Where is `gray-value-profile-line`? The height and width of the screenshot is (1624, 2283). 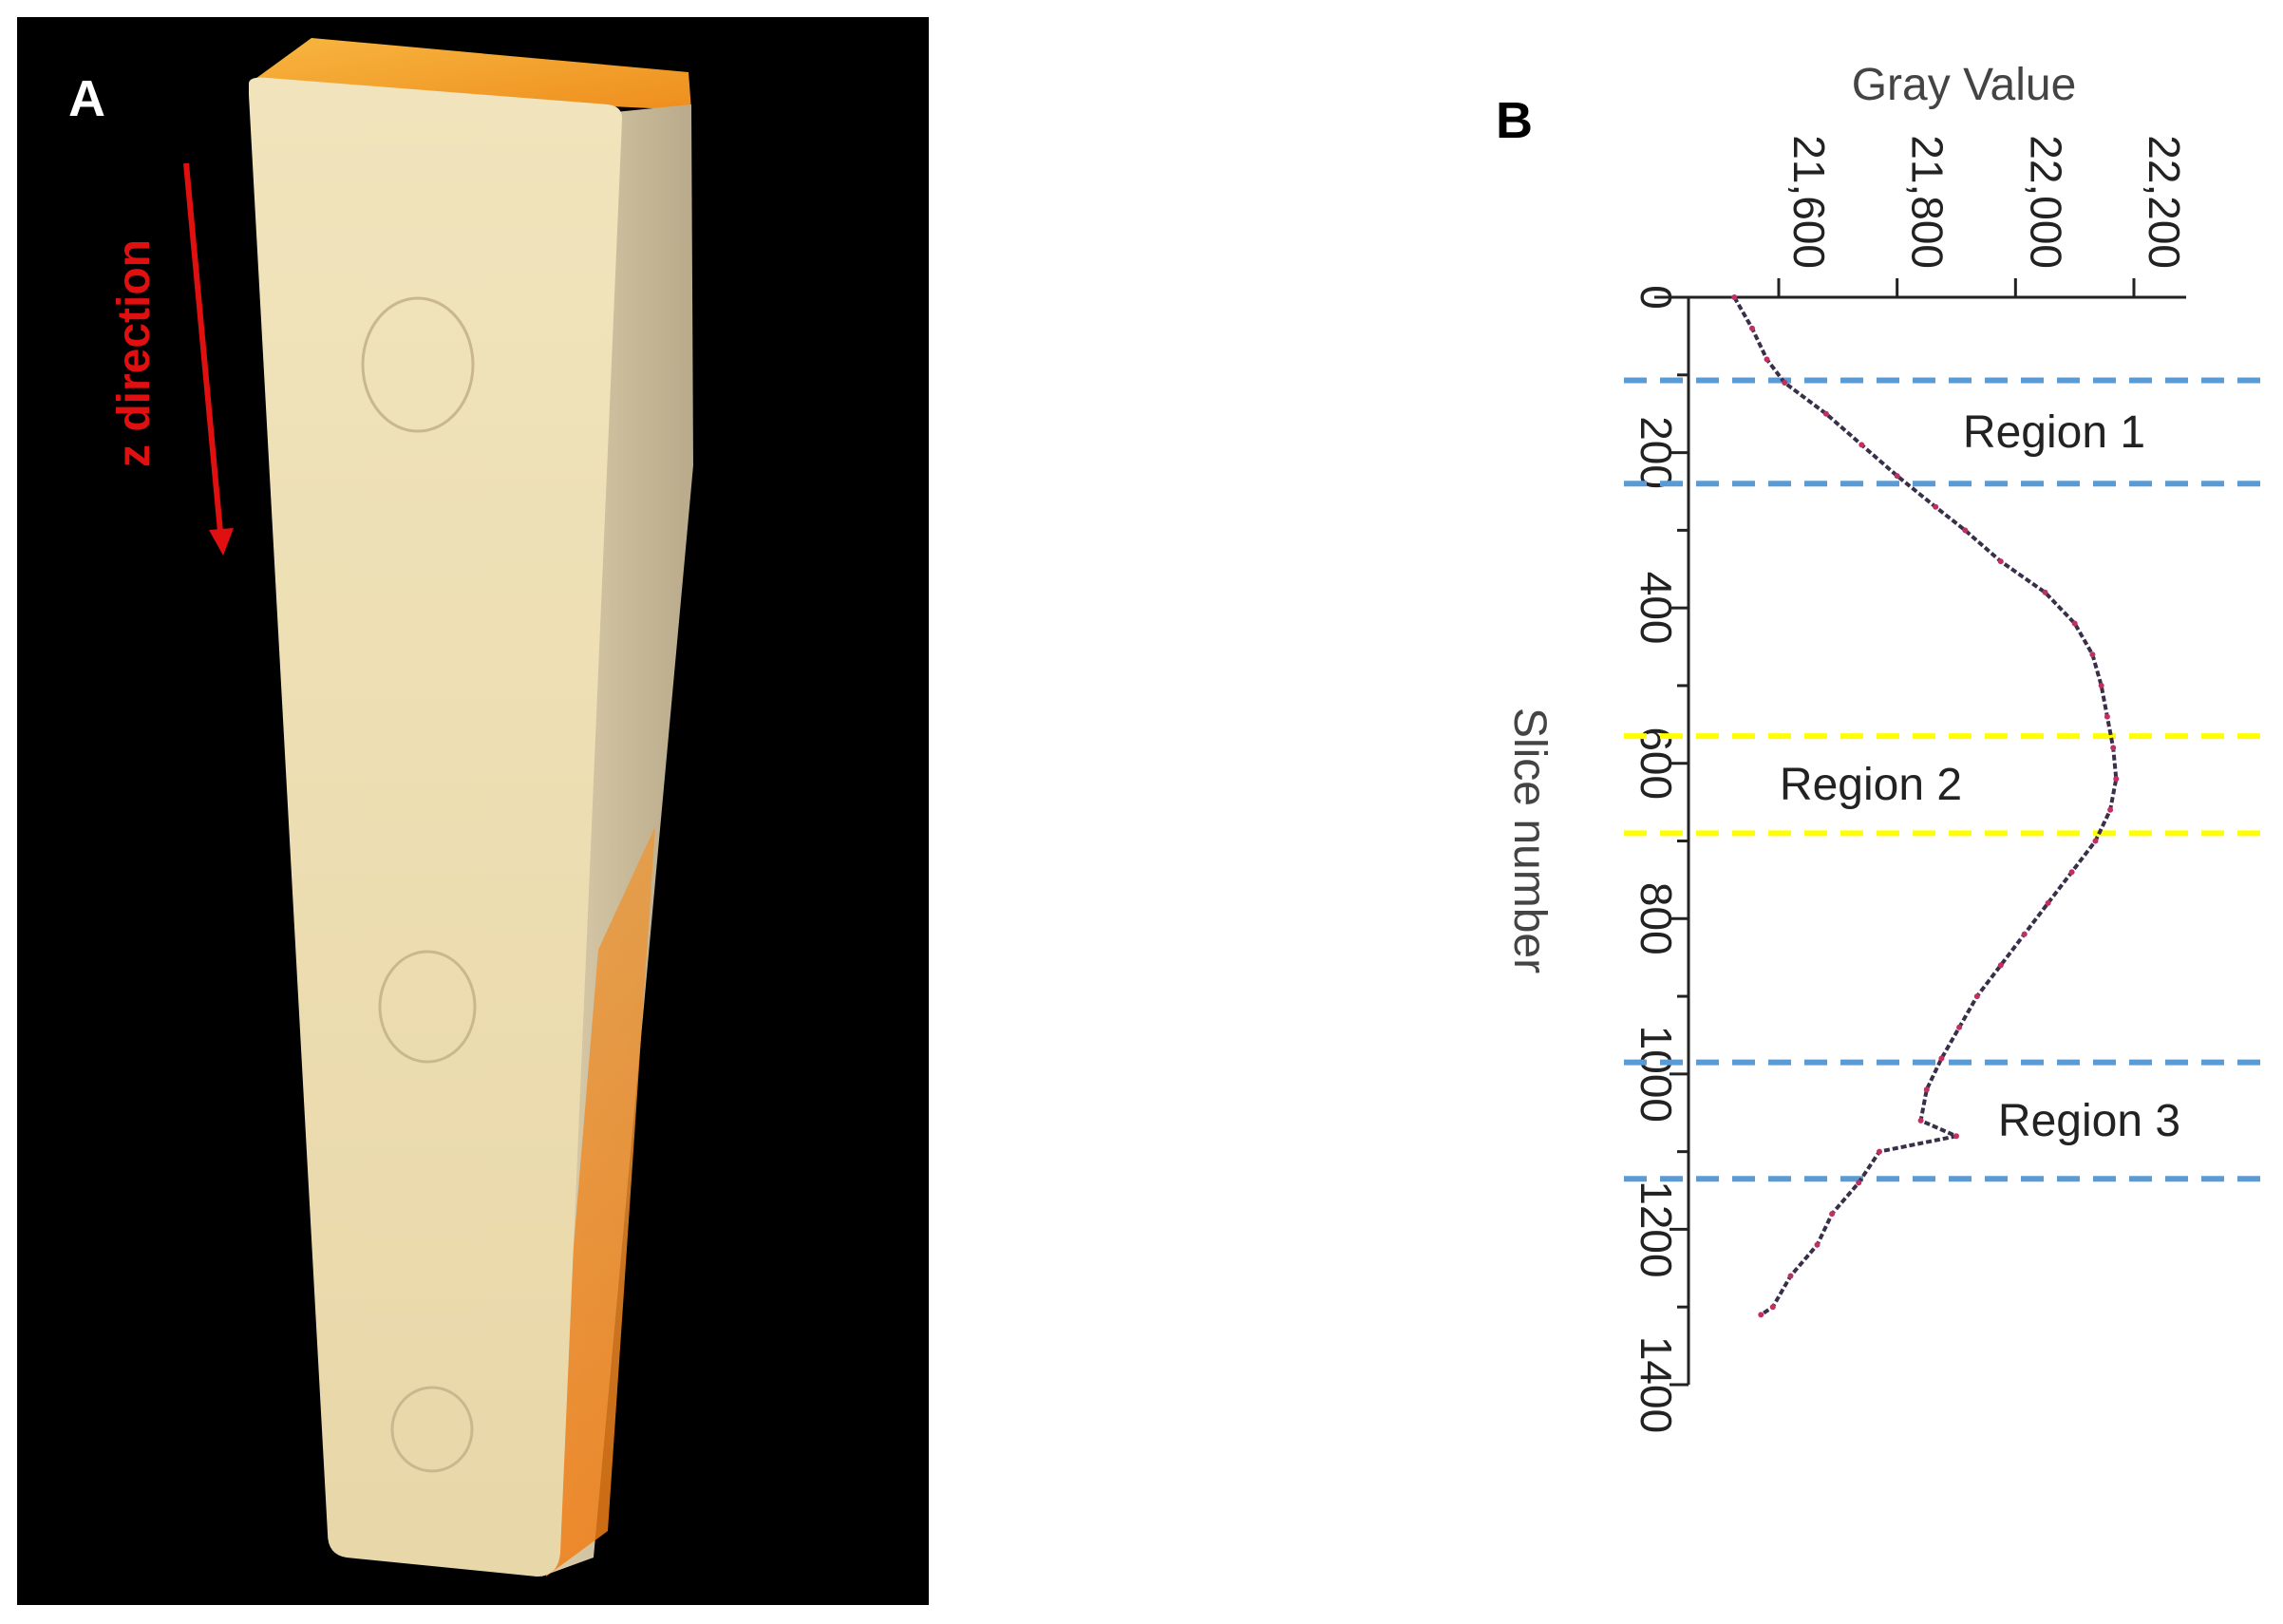
gray-value-profile-line is located at coordinates (1926, 806).